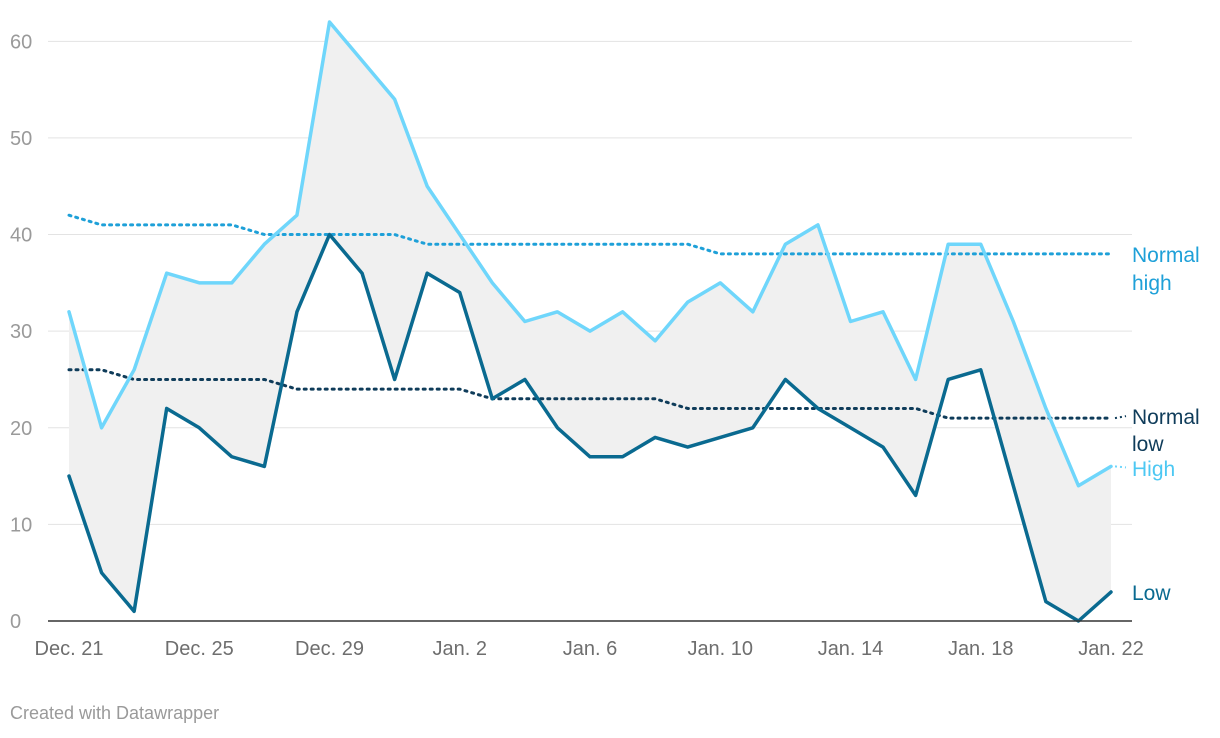 This screenshot has width=1220, height=738. Describe the element at coordinates (720, 649) in the screenshot. I see `x-tick-label-5: Jan. 10` at that location.